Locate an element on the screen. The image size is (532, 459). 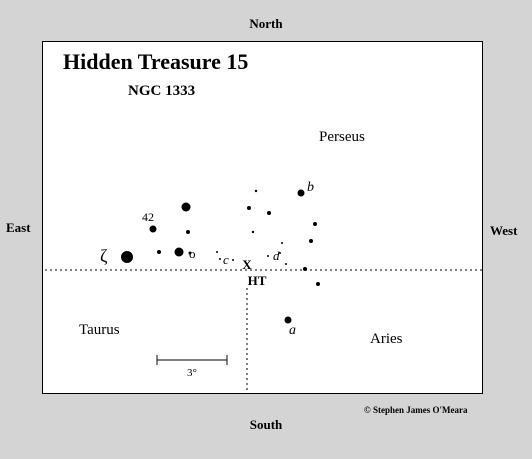
label-omicron: o is located at coordinates (192, 253).